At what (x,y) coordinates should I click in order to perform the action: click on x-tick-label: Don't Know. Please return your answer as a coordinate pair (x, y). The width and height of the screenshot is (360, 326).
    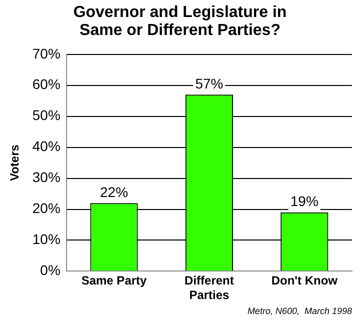
    Looking at the image, I should click on (304, 281).